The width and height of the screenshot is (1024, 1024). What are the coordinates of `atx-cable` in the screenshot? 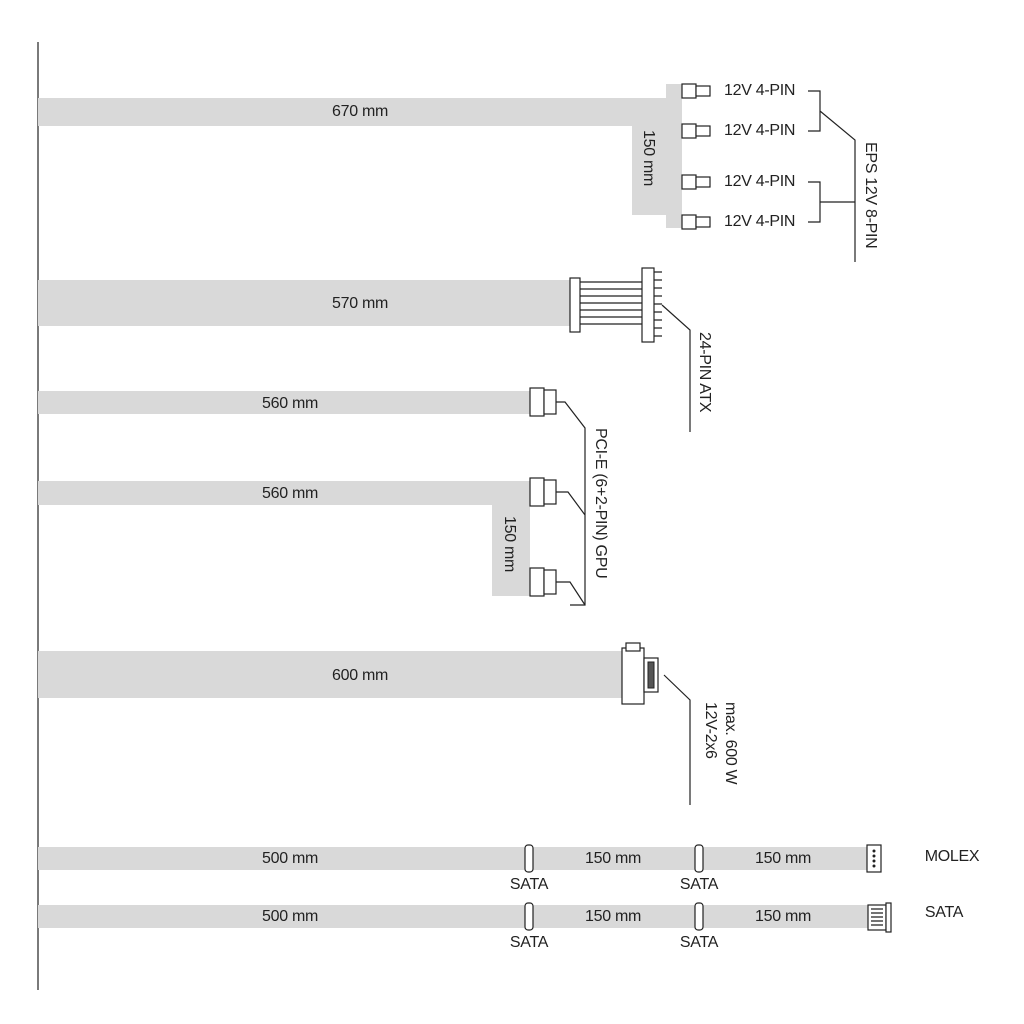 It's located at (364, 349).